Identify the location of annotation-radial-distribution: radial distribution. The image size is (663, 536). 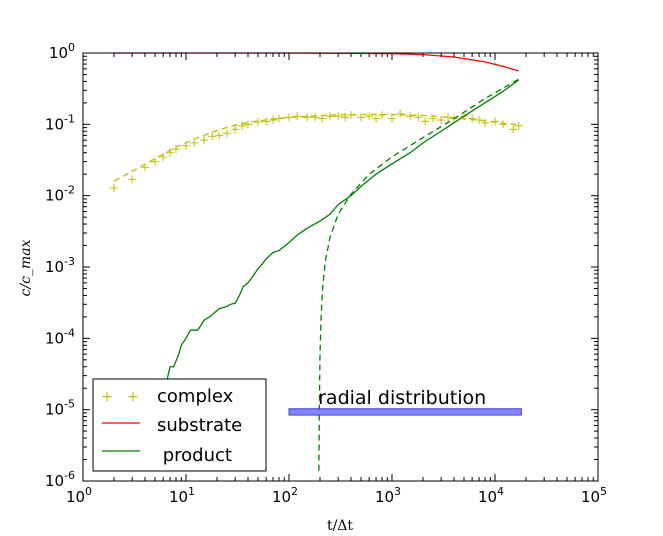
(402, 398).